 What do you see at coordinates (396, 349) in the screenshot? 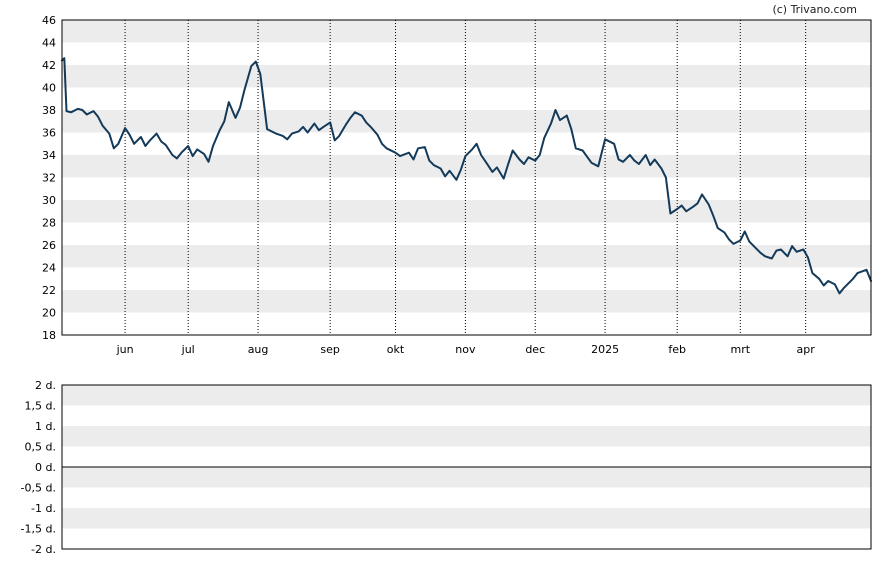
I see `price-x-tick-label: okt` at bounding box center [396, 349].